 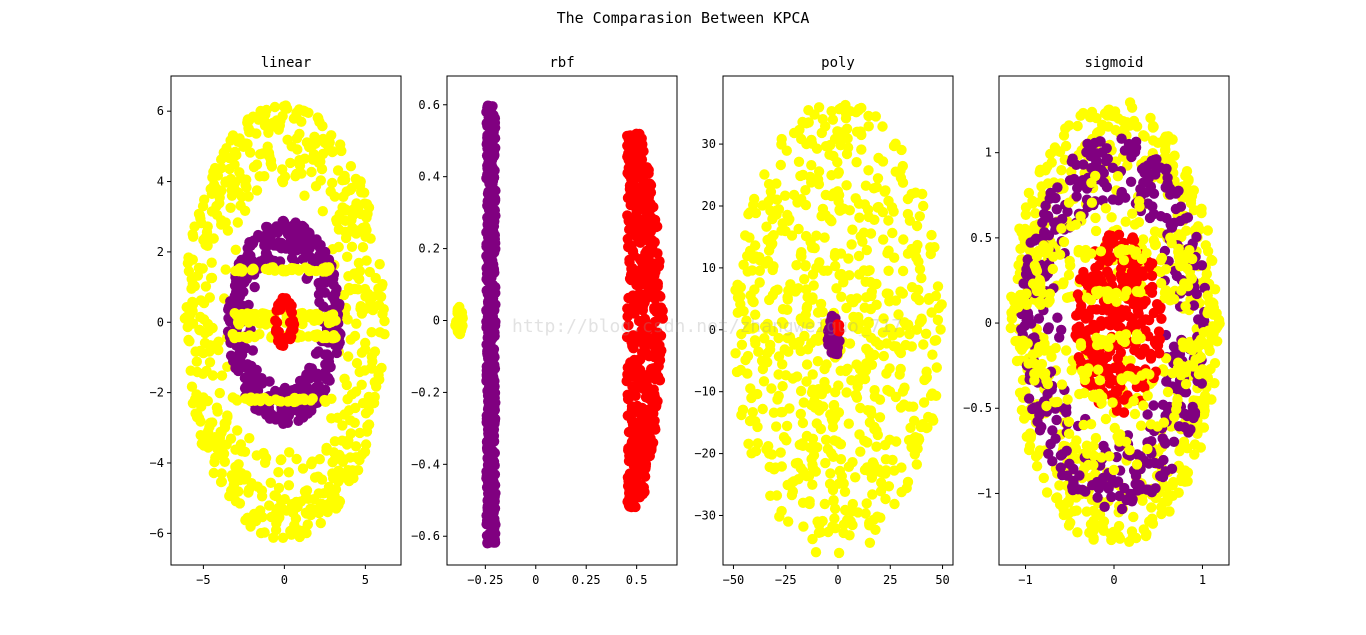 I want to click on subplot-title: poly, so click(x=838, y=63).